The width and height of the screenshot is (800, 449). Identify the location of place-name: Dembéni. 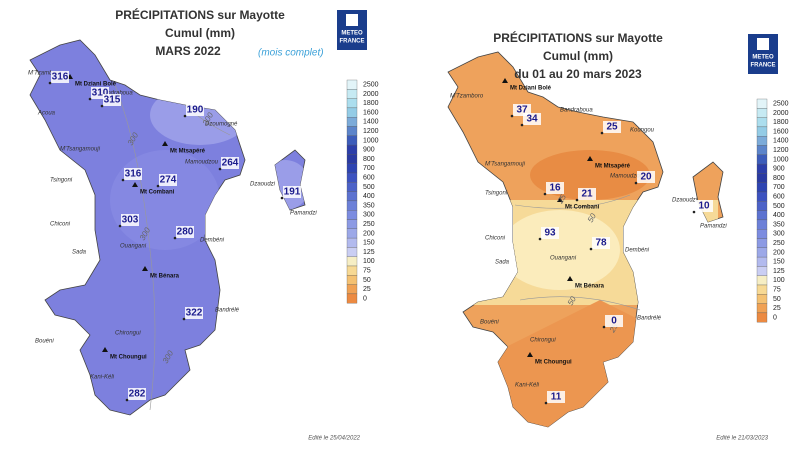
(637, 251).